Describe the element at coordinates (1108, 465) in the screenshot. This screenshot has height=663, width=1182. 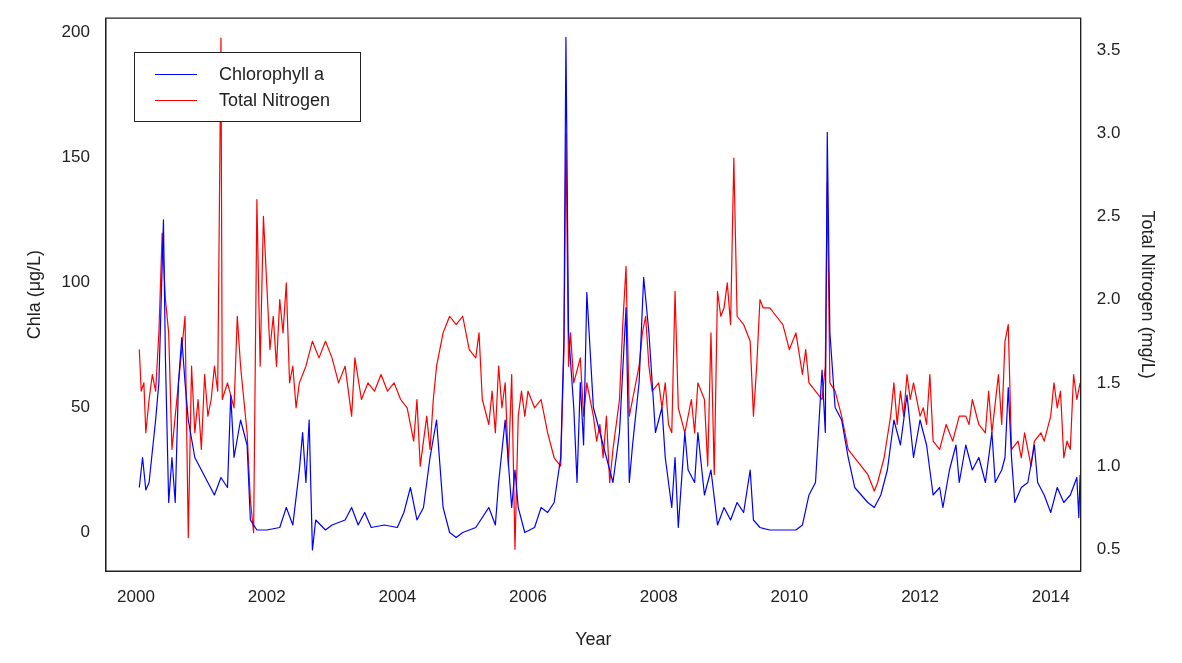
I see `y2-tick-label: 1.0` at that location.